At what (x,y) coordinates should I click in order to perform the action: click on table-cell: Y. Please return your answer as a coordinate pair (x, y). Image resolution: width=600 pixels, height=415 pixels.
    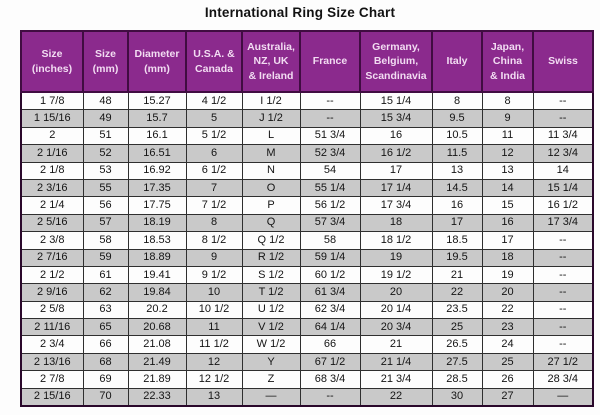
    Looking at the image, I should click on (271, 362).